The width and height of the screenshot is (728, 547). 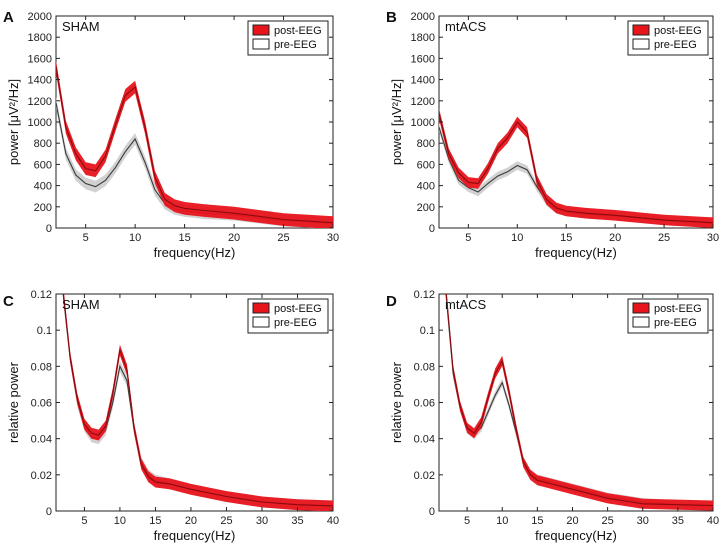 I want to click on y-axis-label: power [μV²/Hz], so click(x=13, y=122).